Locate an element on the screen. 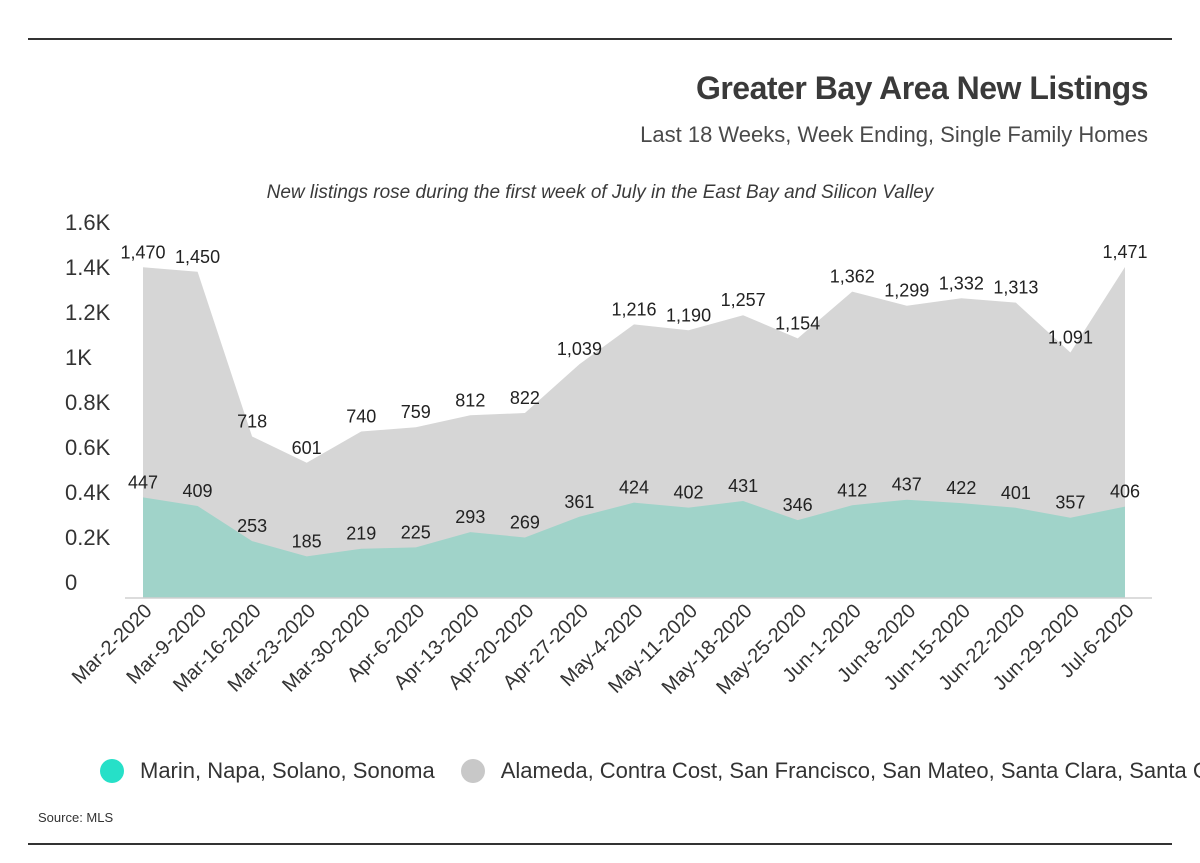  y-tick-label: 1.6K is located at coordinates (88, 222).